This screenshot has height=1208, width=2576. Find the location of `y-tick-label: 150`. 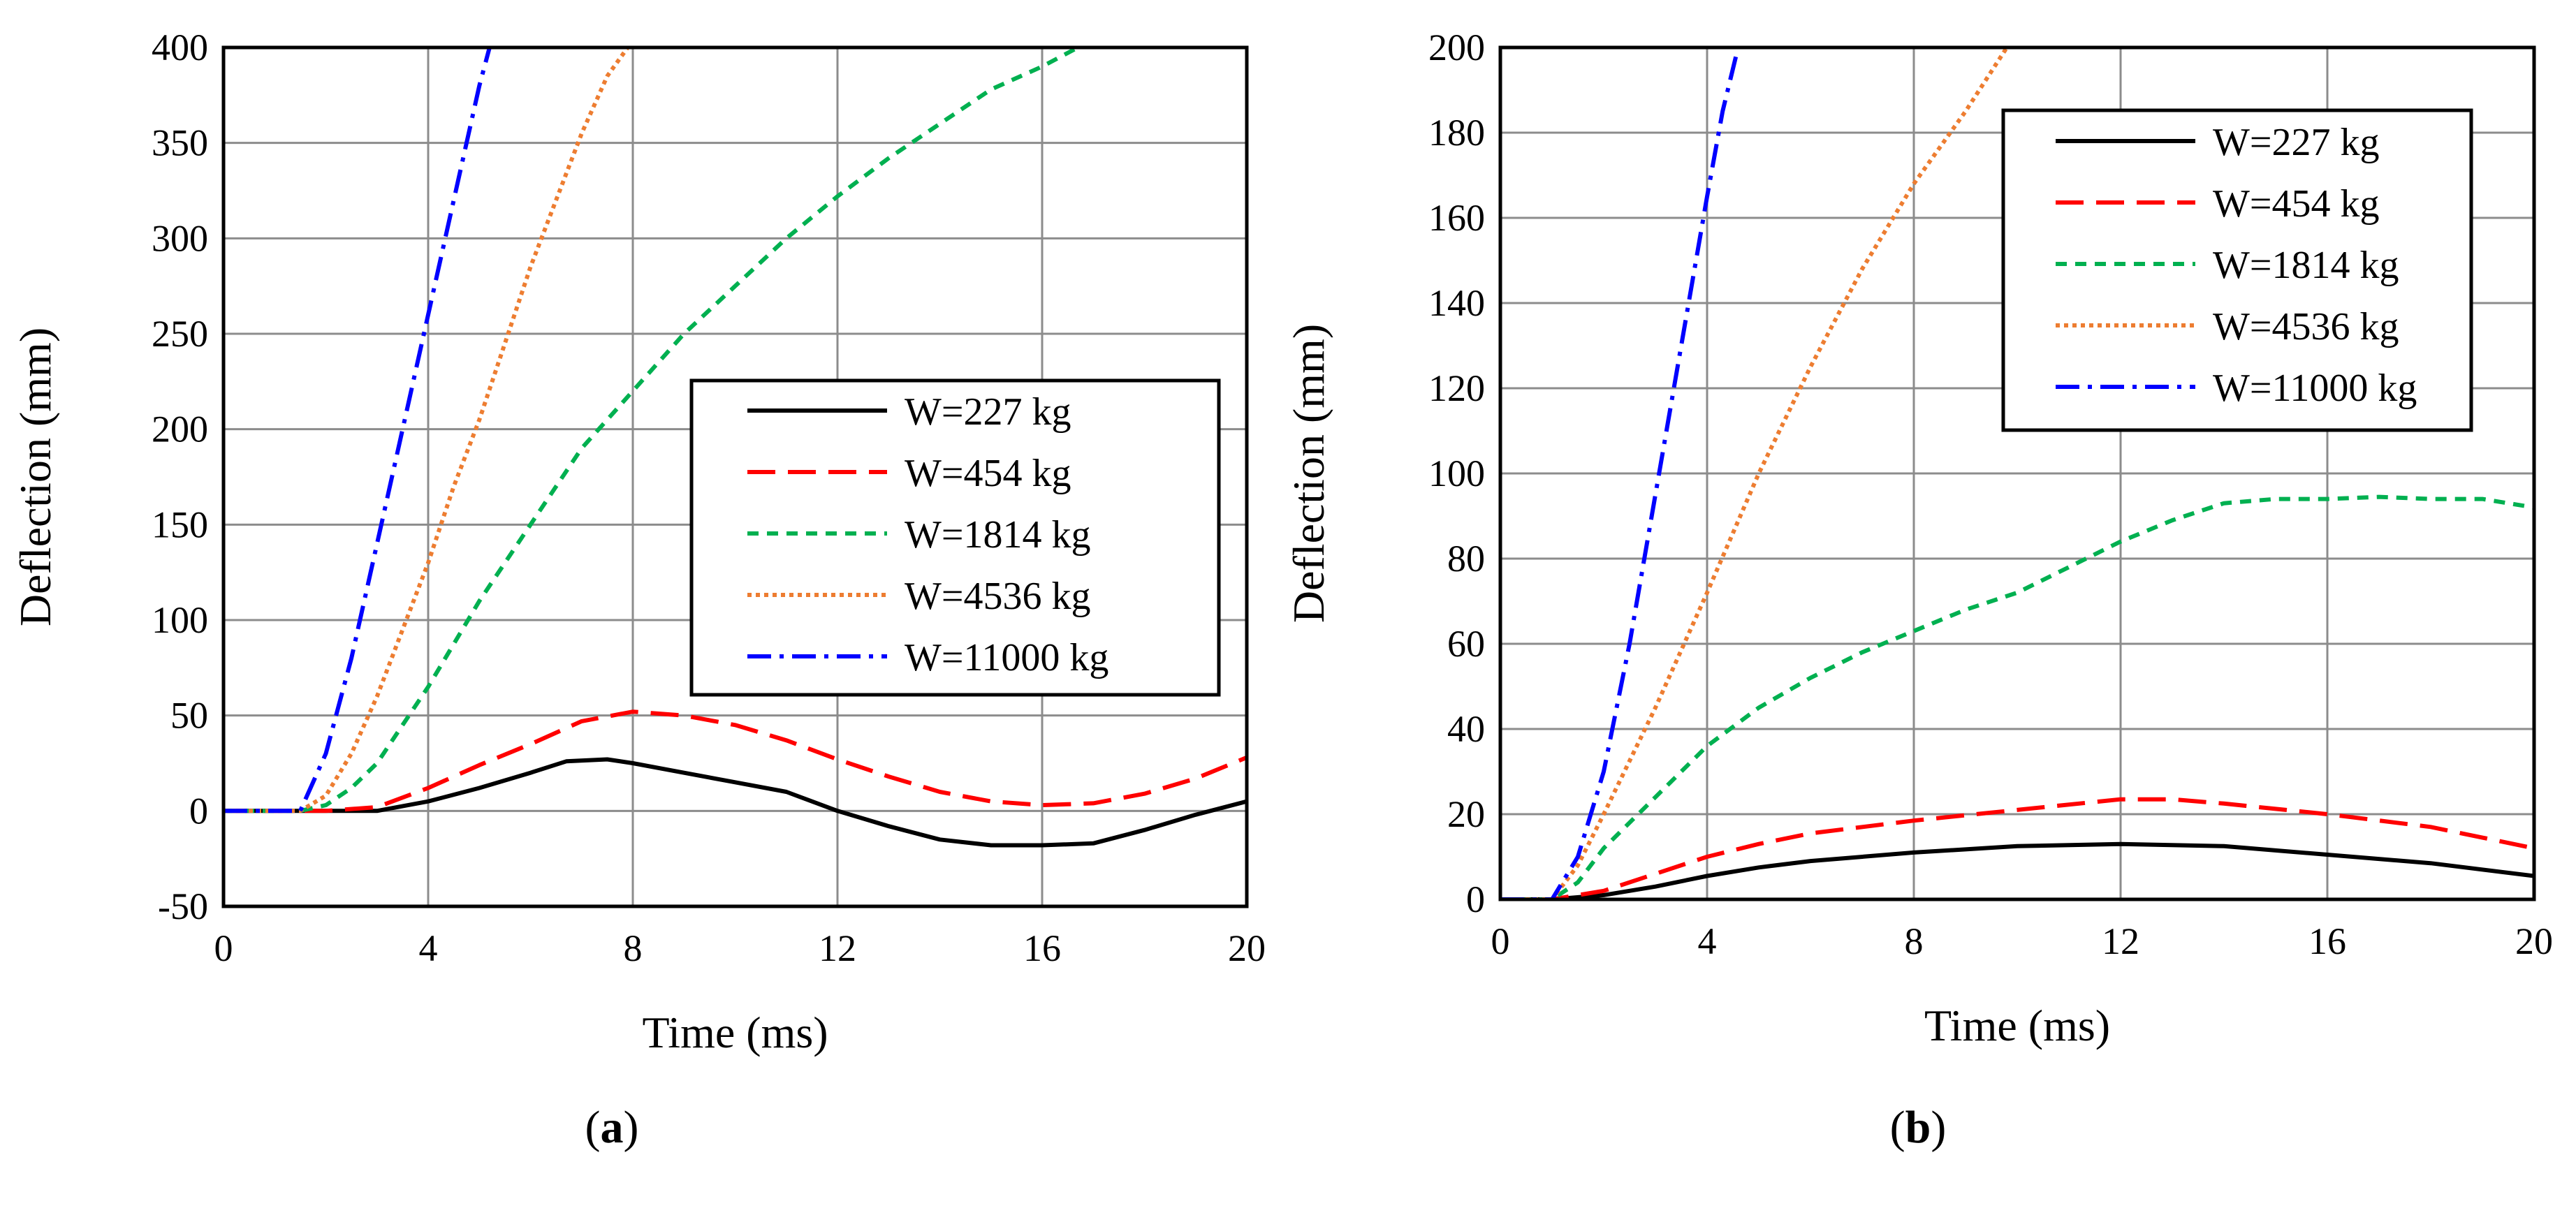

y-tick-label: 150 is located at coordinates (180, 524).